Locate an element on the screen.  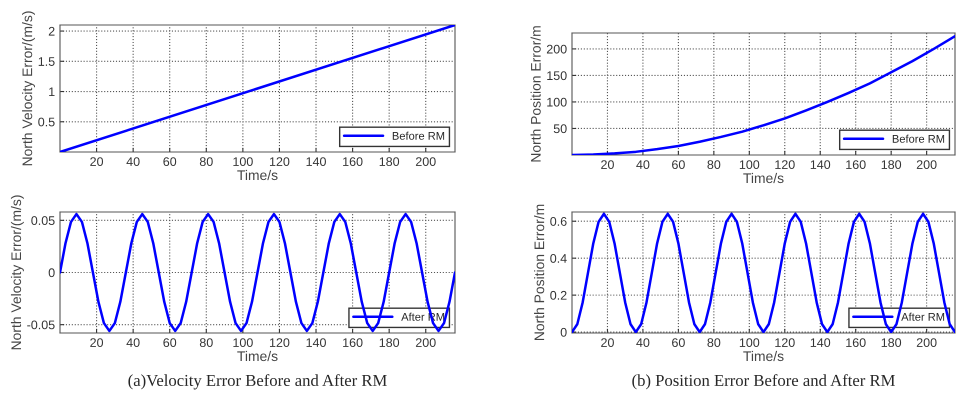
y-tick-label: 150 is located at coordinates (557, 75).